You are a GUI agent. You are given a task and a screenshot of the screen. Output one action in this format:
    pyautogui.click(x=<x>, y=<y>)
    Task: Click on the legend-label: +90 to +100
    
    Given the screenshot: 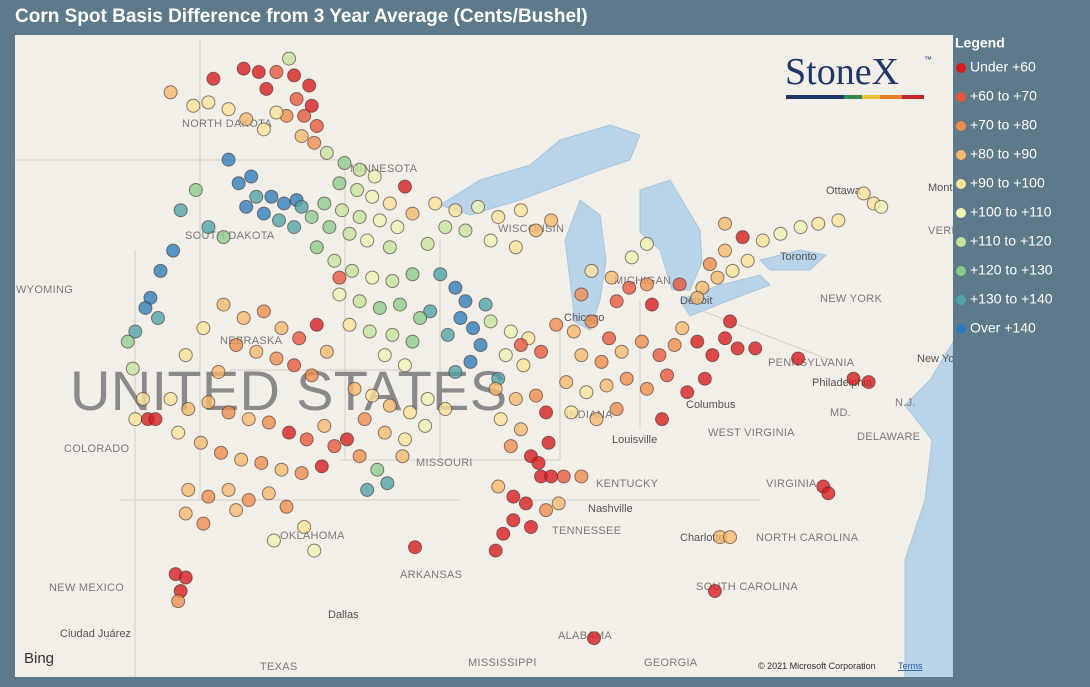 What is the action you would take?
    pyautogui.click(x=1007, y=183)
    